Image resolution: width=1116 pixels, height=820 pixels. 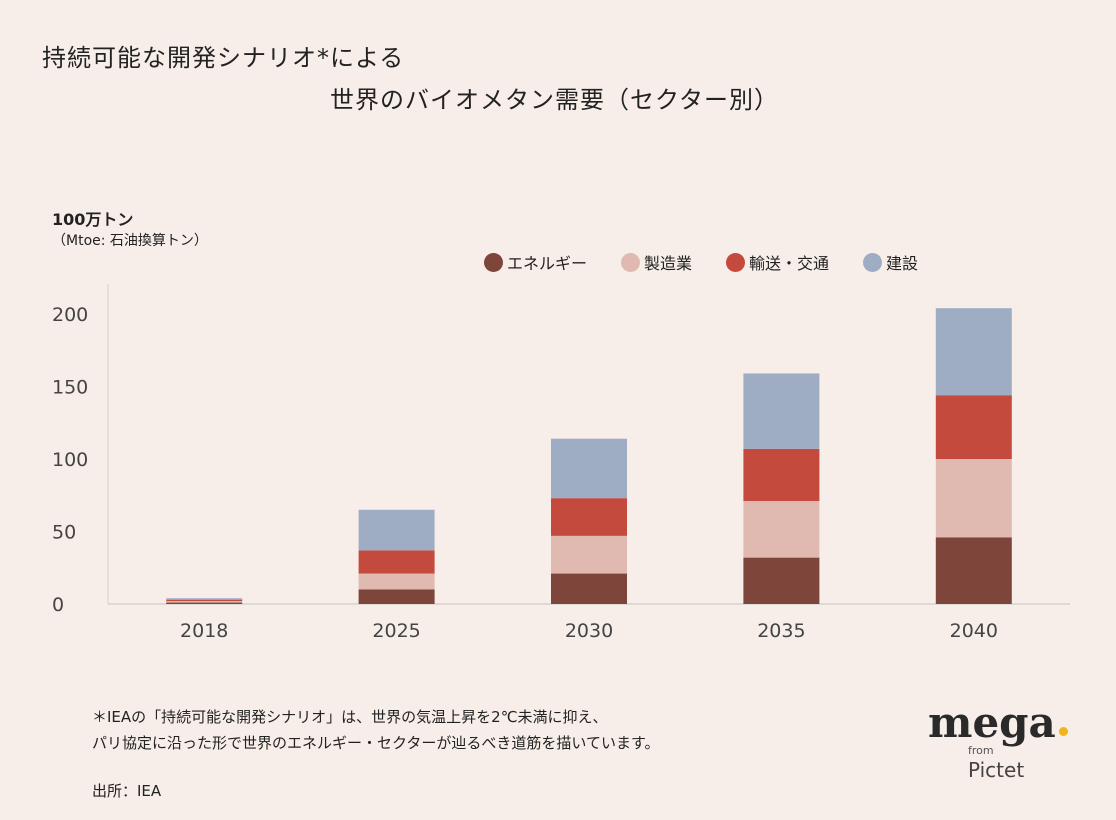 I want to click on logo-dot-icon, so click(x=1063, y=731).